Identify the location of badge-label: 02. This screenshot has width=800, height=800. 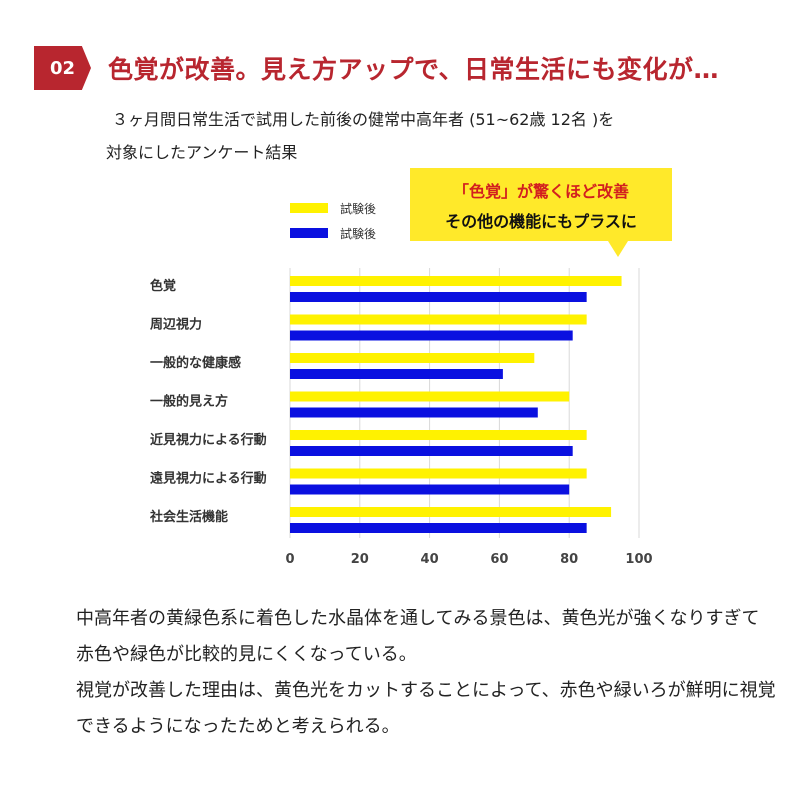
(62, 68).